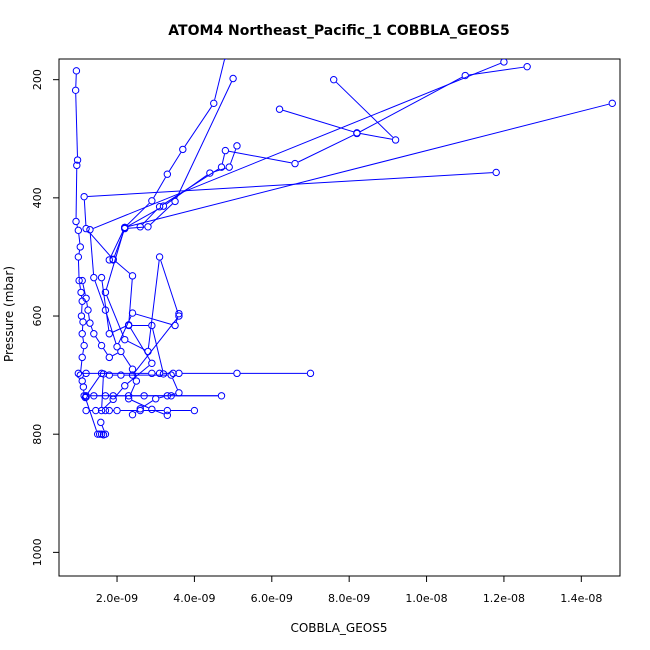 The height and width of the screenshot is (650, 650). I want to click on x-axis-label: COBBLA_GEOS5, so click(338, 628).